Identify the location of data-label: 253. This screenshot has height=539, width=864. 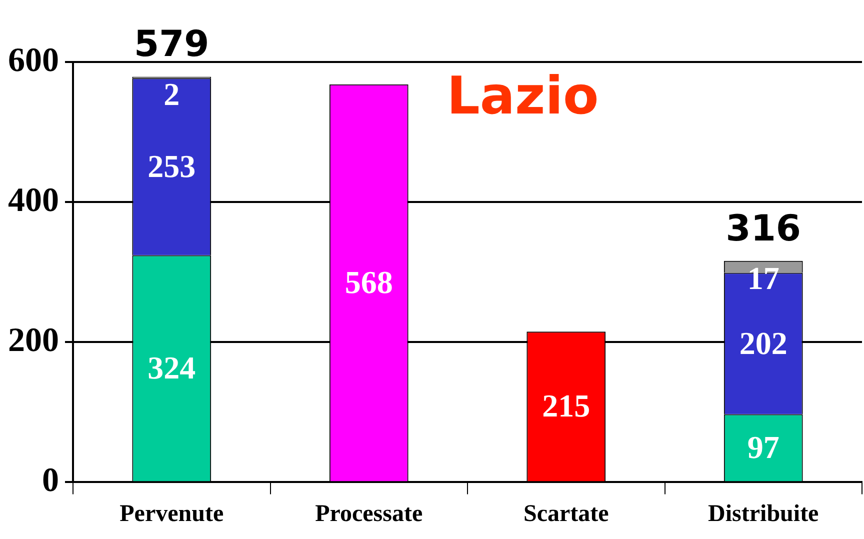
(172, 166).